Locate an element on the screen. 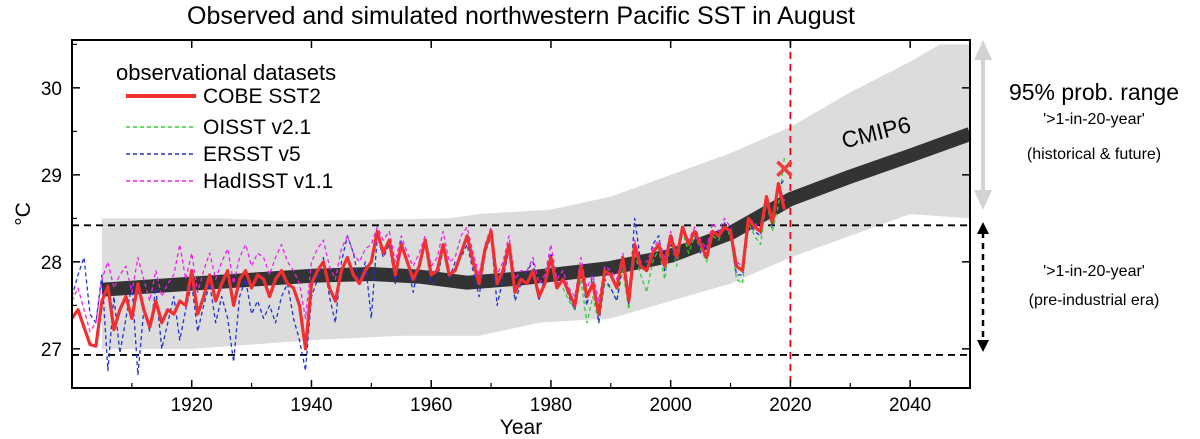 The height and width of the screenshot is (439, 1200). upper-arrow-label: '>1-in-20-year' is located at coordinates (1094, 119).